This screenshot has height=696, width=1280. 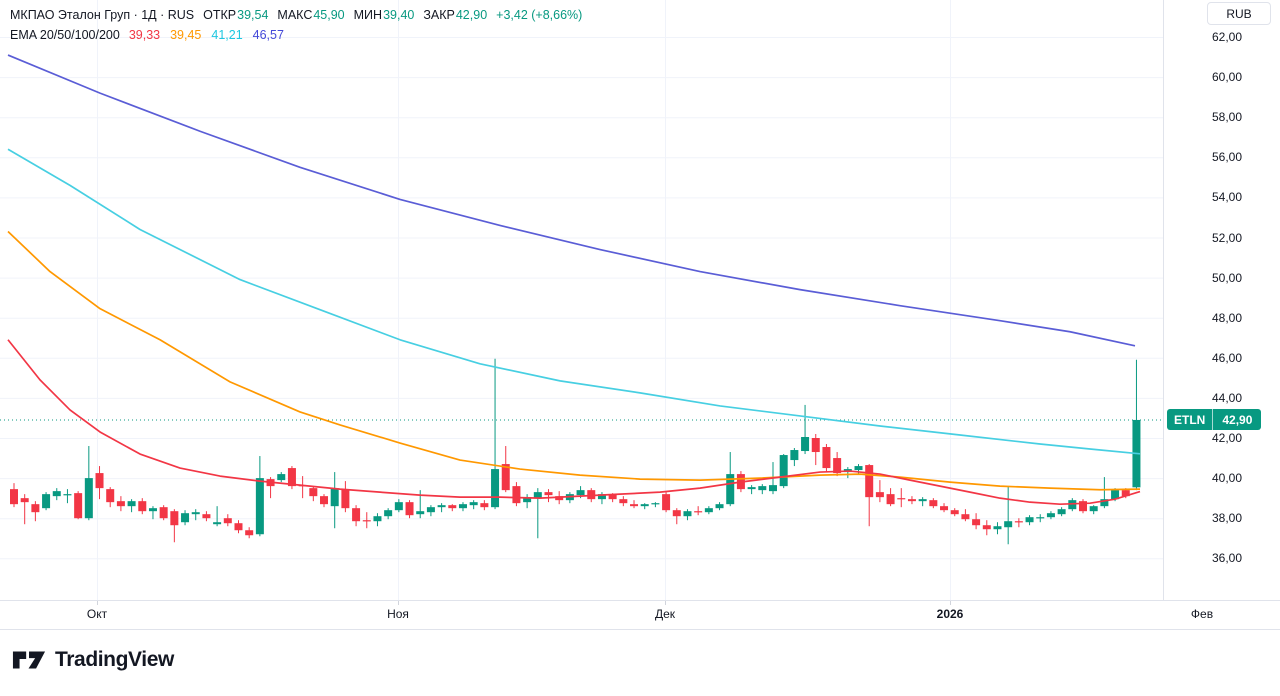 I want to click on tradingview-logo-text: TradingView, so click(x=114, y=659).